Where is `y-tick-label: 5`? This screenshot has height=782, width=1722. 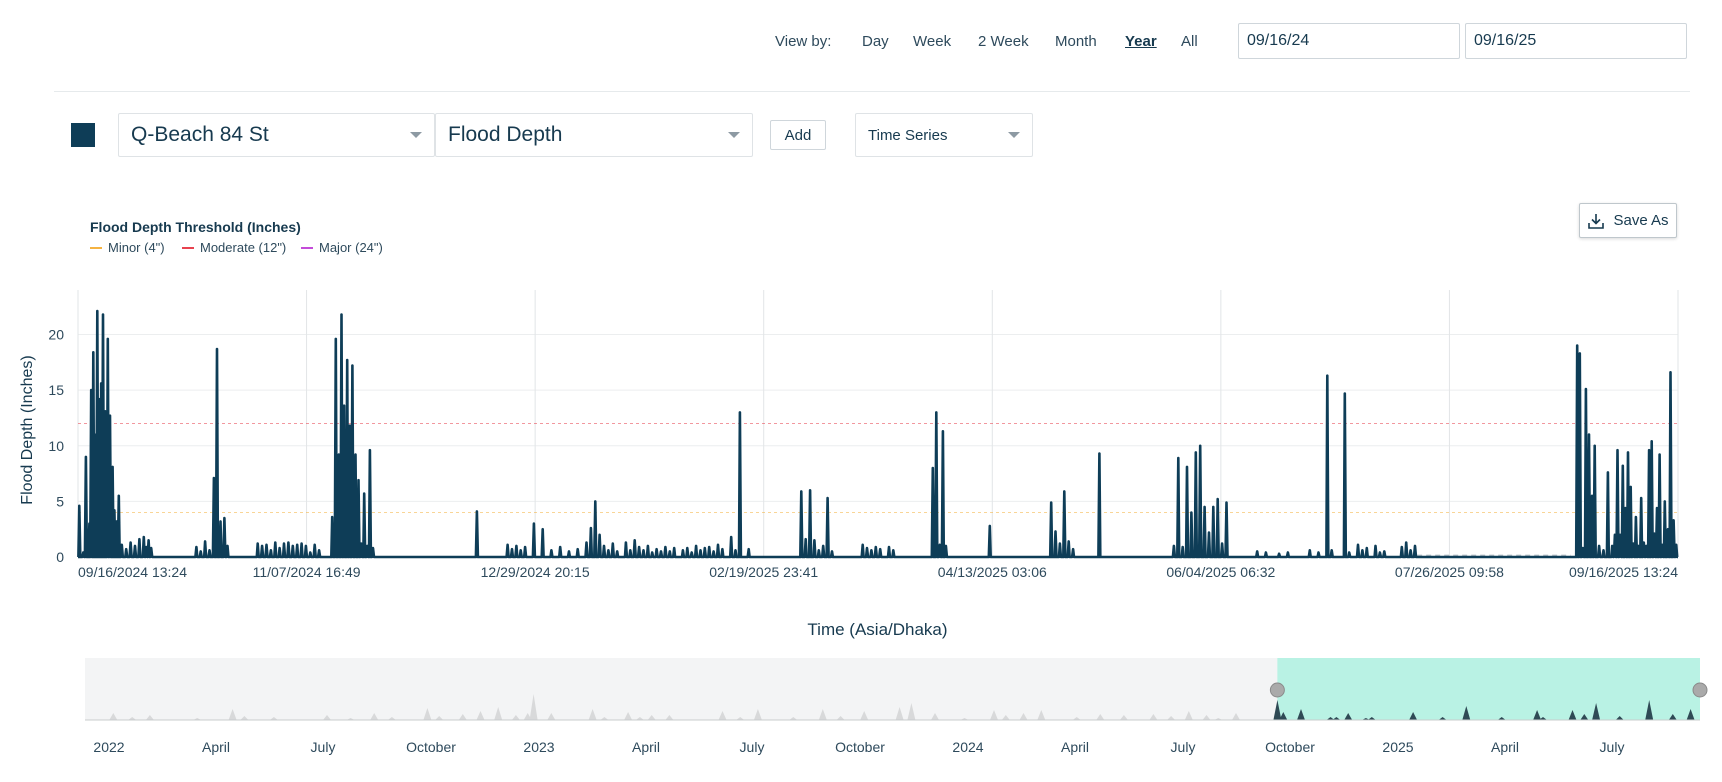 y-tick-label: 5 is located at coordinates (60, 501).